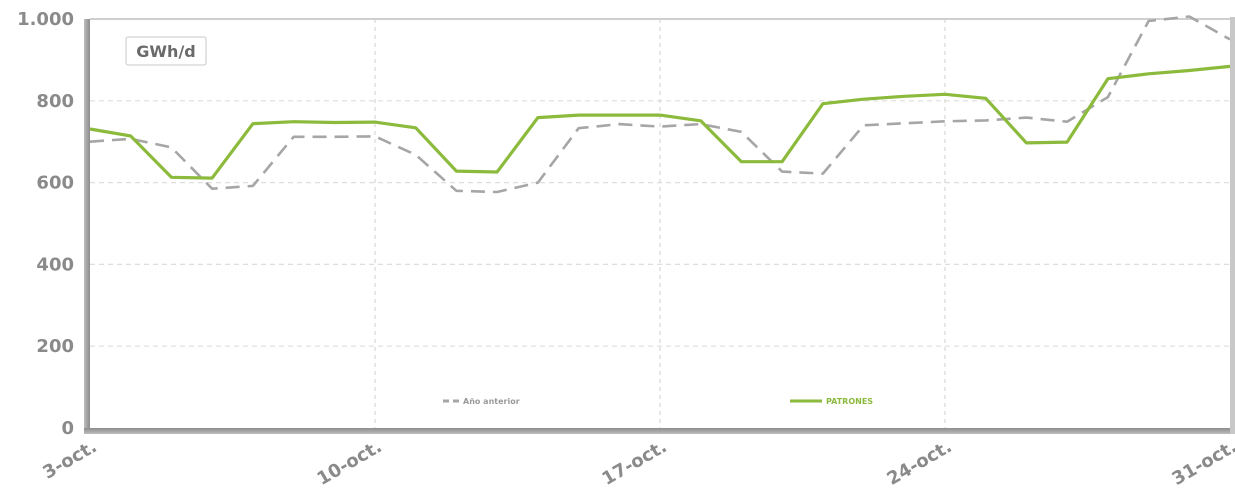  Describe the element at coordinates (657, 431) in the screenshot. I see `x-axis-line` at that location.